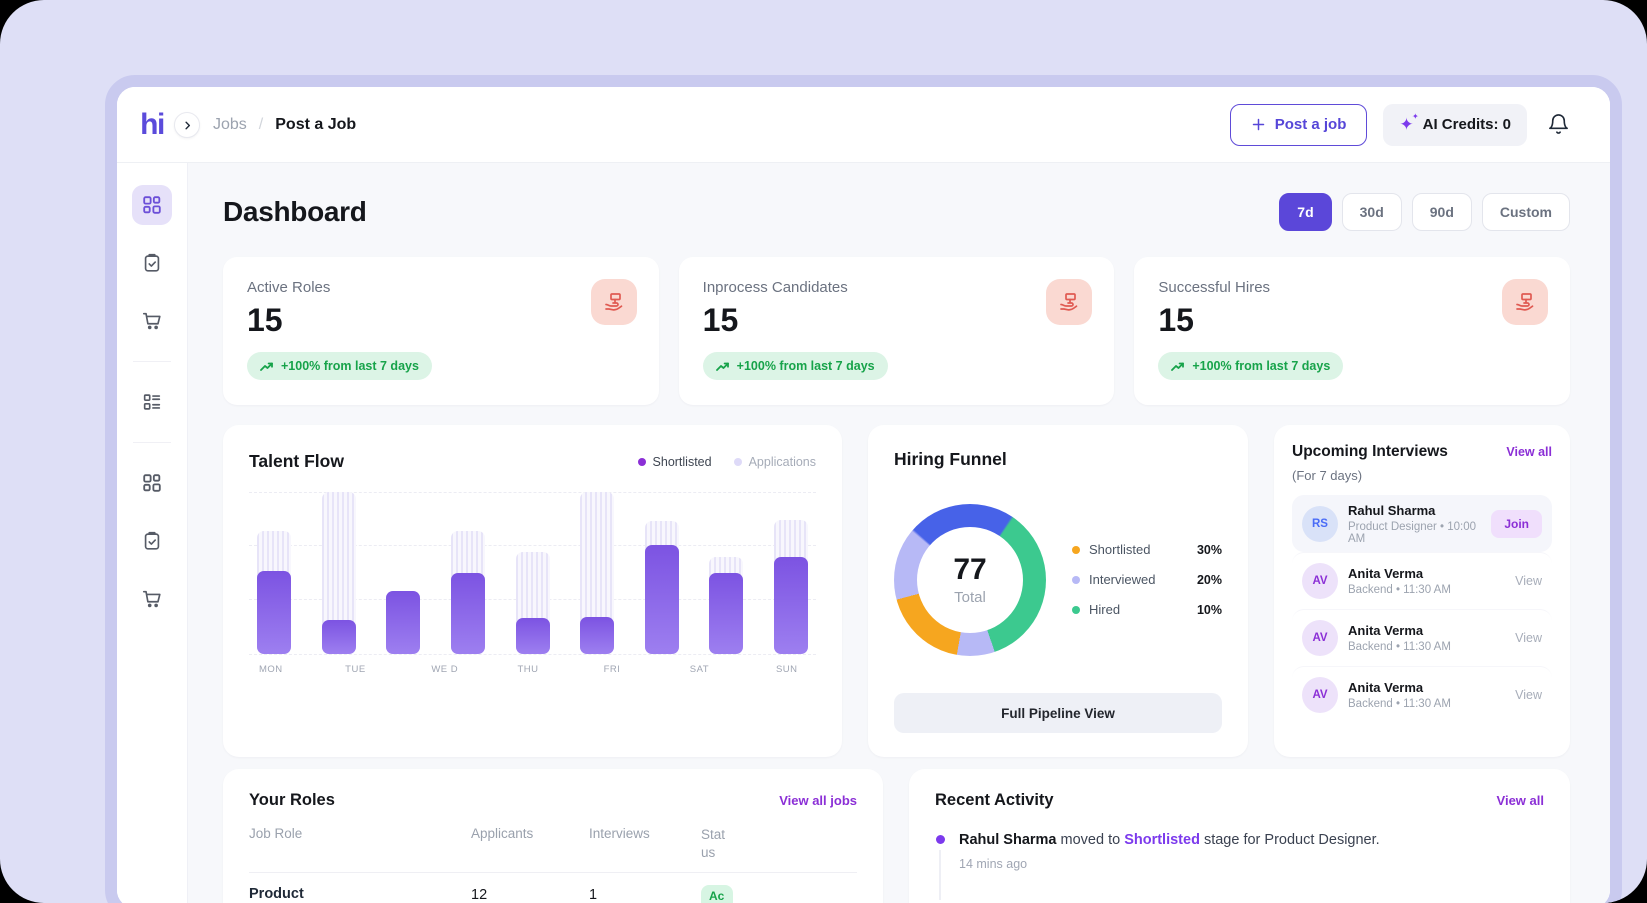 Image resolution: width=1647 pixels, height=903 pixels. I want to click on breadcrumb-jobs: Jobs, so click(230, 124).